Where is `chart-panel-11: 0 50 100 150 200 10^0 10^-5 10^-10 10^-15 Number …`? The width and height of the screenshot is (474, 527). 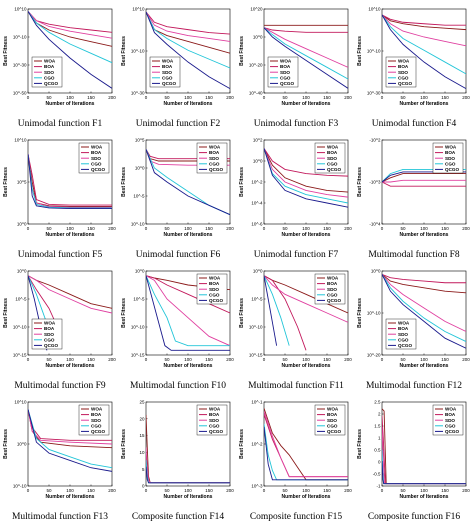 chart-panel-11: 0 50 100 150 200 10^0 10^-5 10^-10 10^-15 Number … is located at coordinates (296, 328).